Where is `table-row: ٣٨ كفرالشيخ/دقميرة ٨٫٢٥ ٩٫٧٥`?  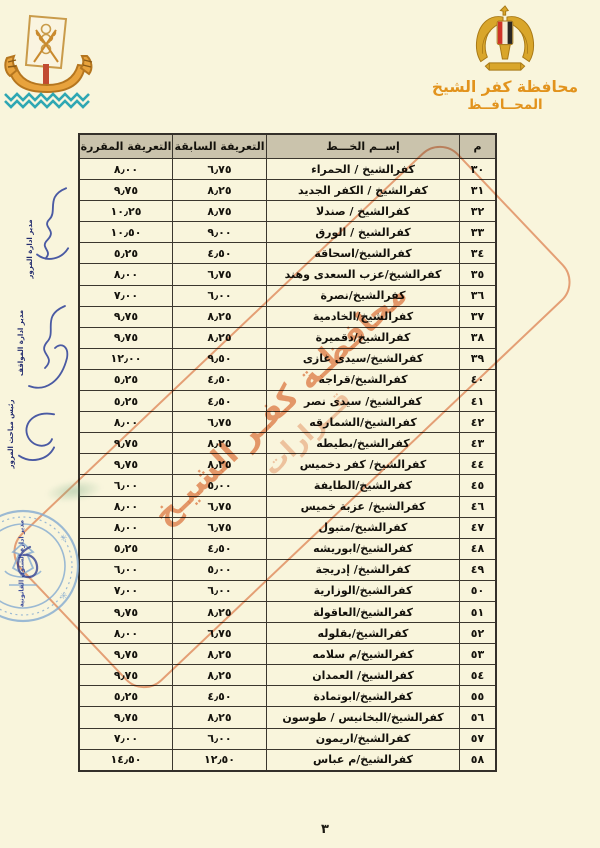 table-row: ٣٨ كفرالشيخ/دقميرة ٨٫٢٥ ٩٫٧٥ is located at coordinates (287, 337).